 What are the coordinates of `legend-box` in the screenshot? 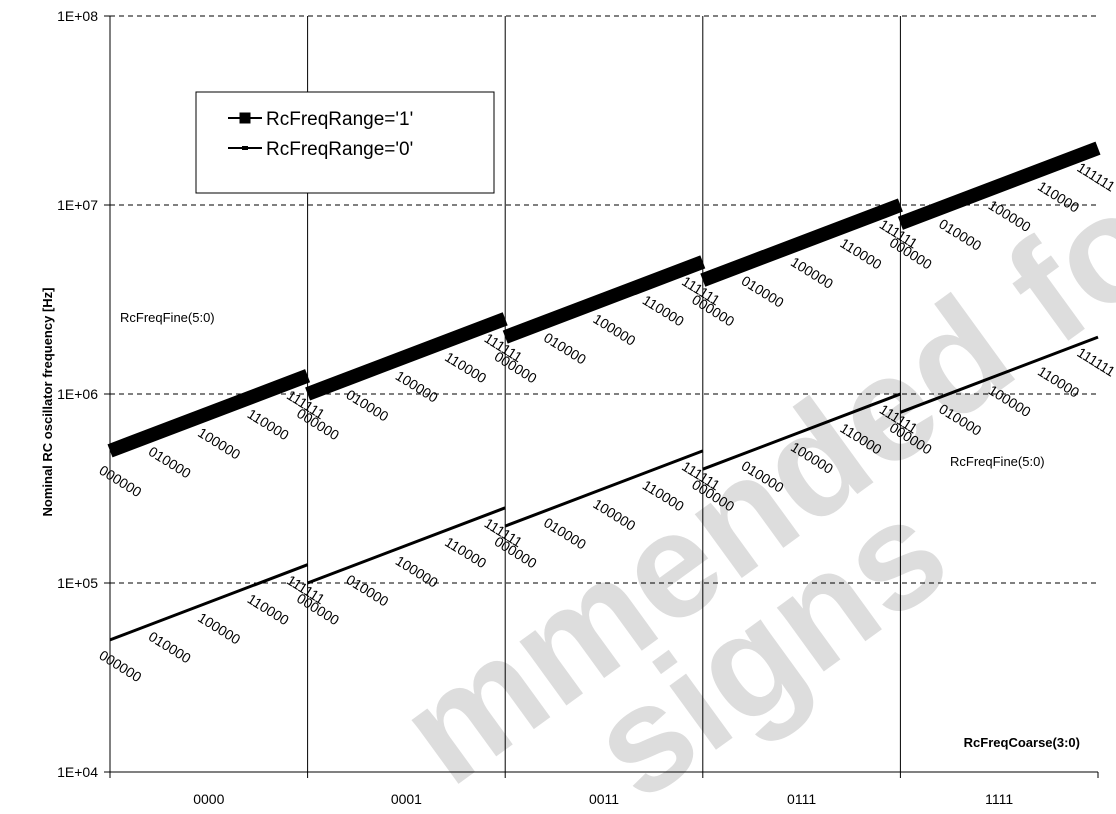 It's located at (345, 142).